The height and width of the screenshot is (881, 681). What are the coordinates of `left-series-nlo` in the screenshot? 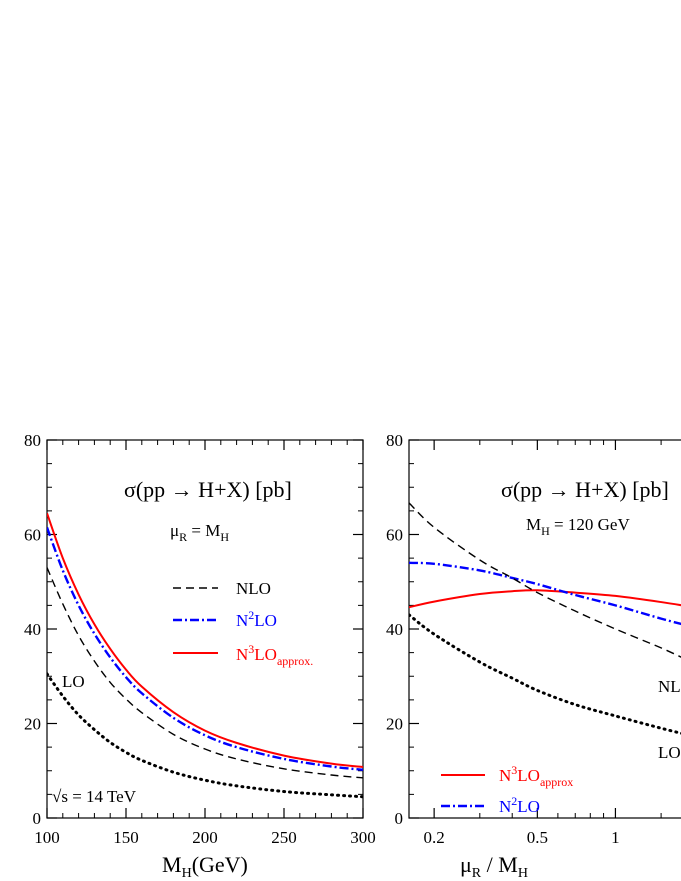 It's located at (205, 673).